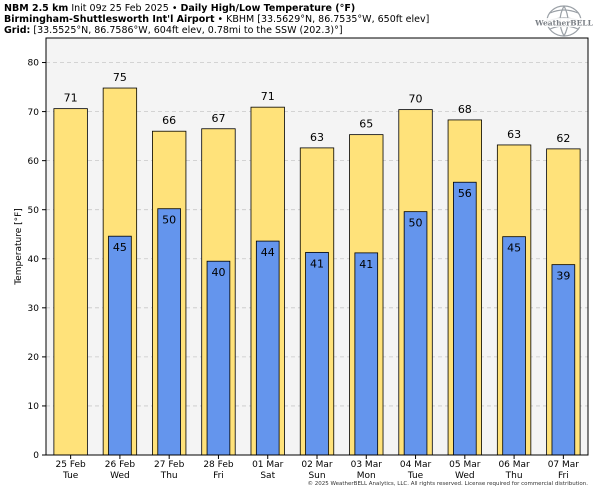 The image size is (600, 493). Describe the element at coordinates (564, 465) in the screenshot. I see `x-tick-date: 07 Mar` at that location.